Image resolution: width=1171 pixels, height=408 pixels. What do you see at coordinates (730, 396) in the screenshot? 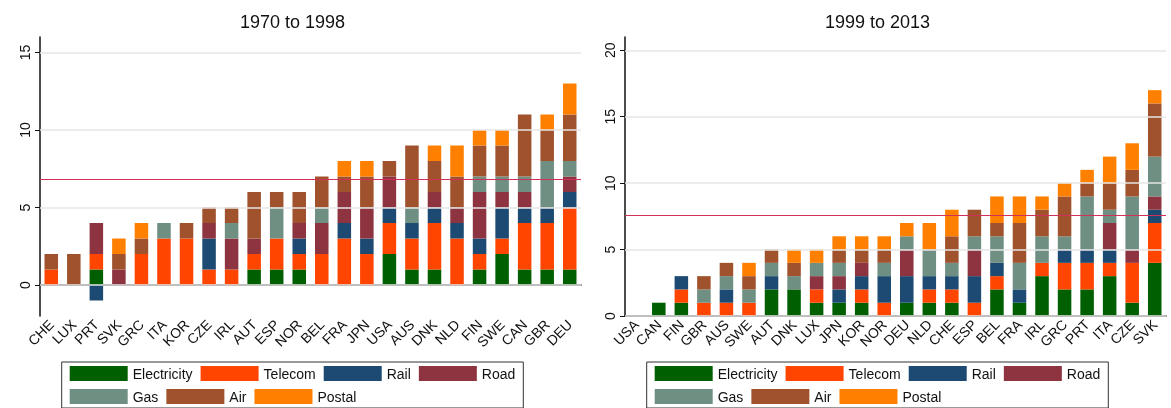
I see `legend-label: Gas` at bounding box center [730, 396].